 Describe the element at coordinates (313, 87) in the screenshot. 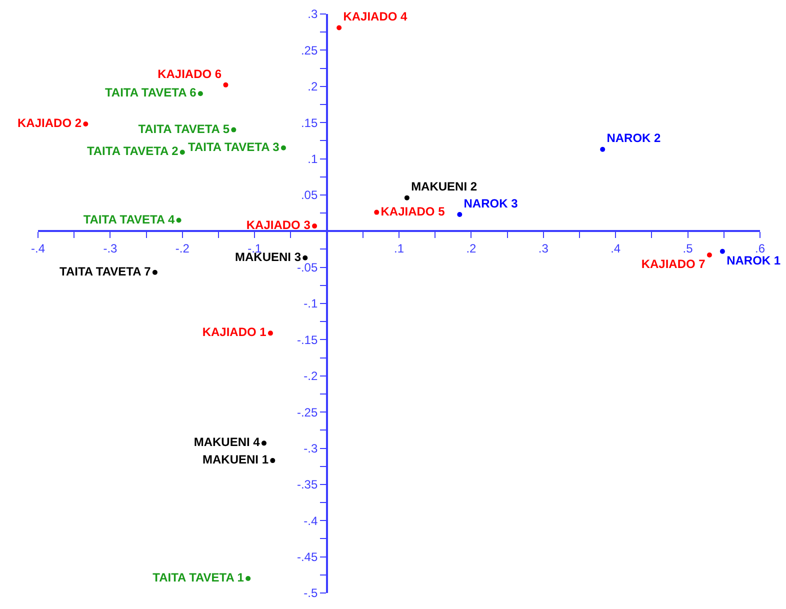

I see `y-tick-label: .2` at that location.